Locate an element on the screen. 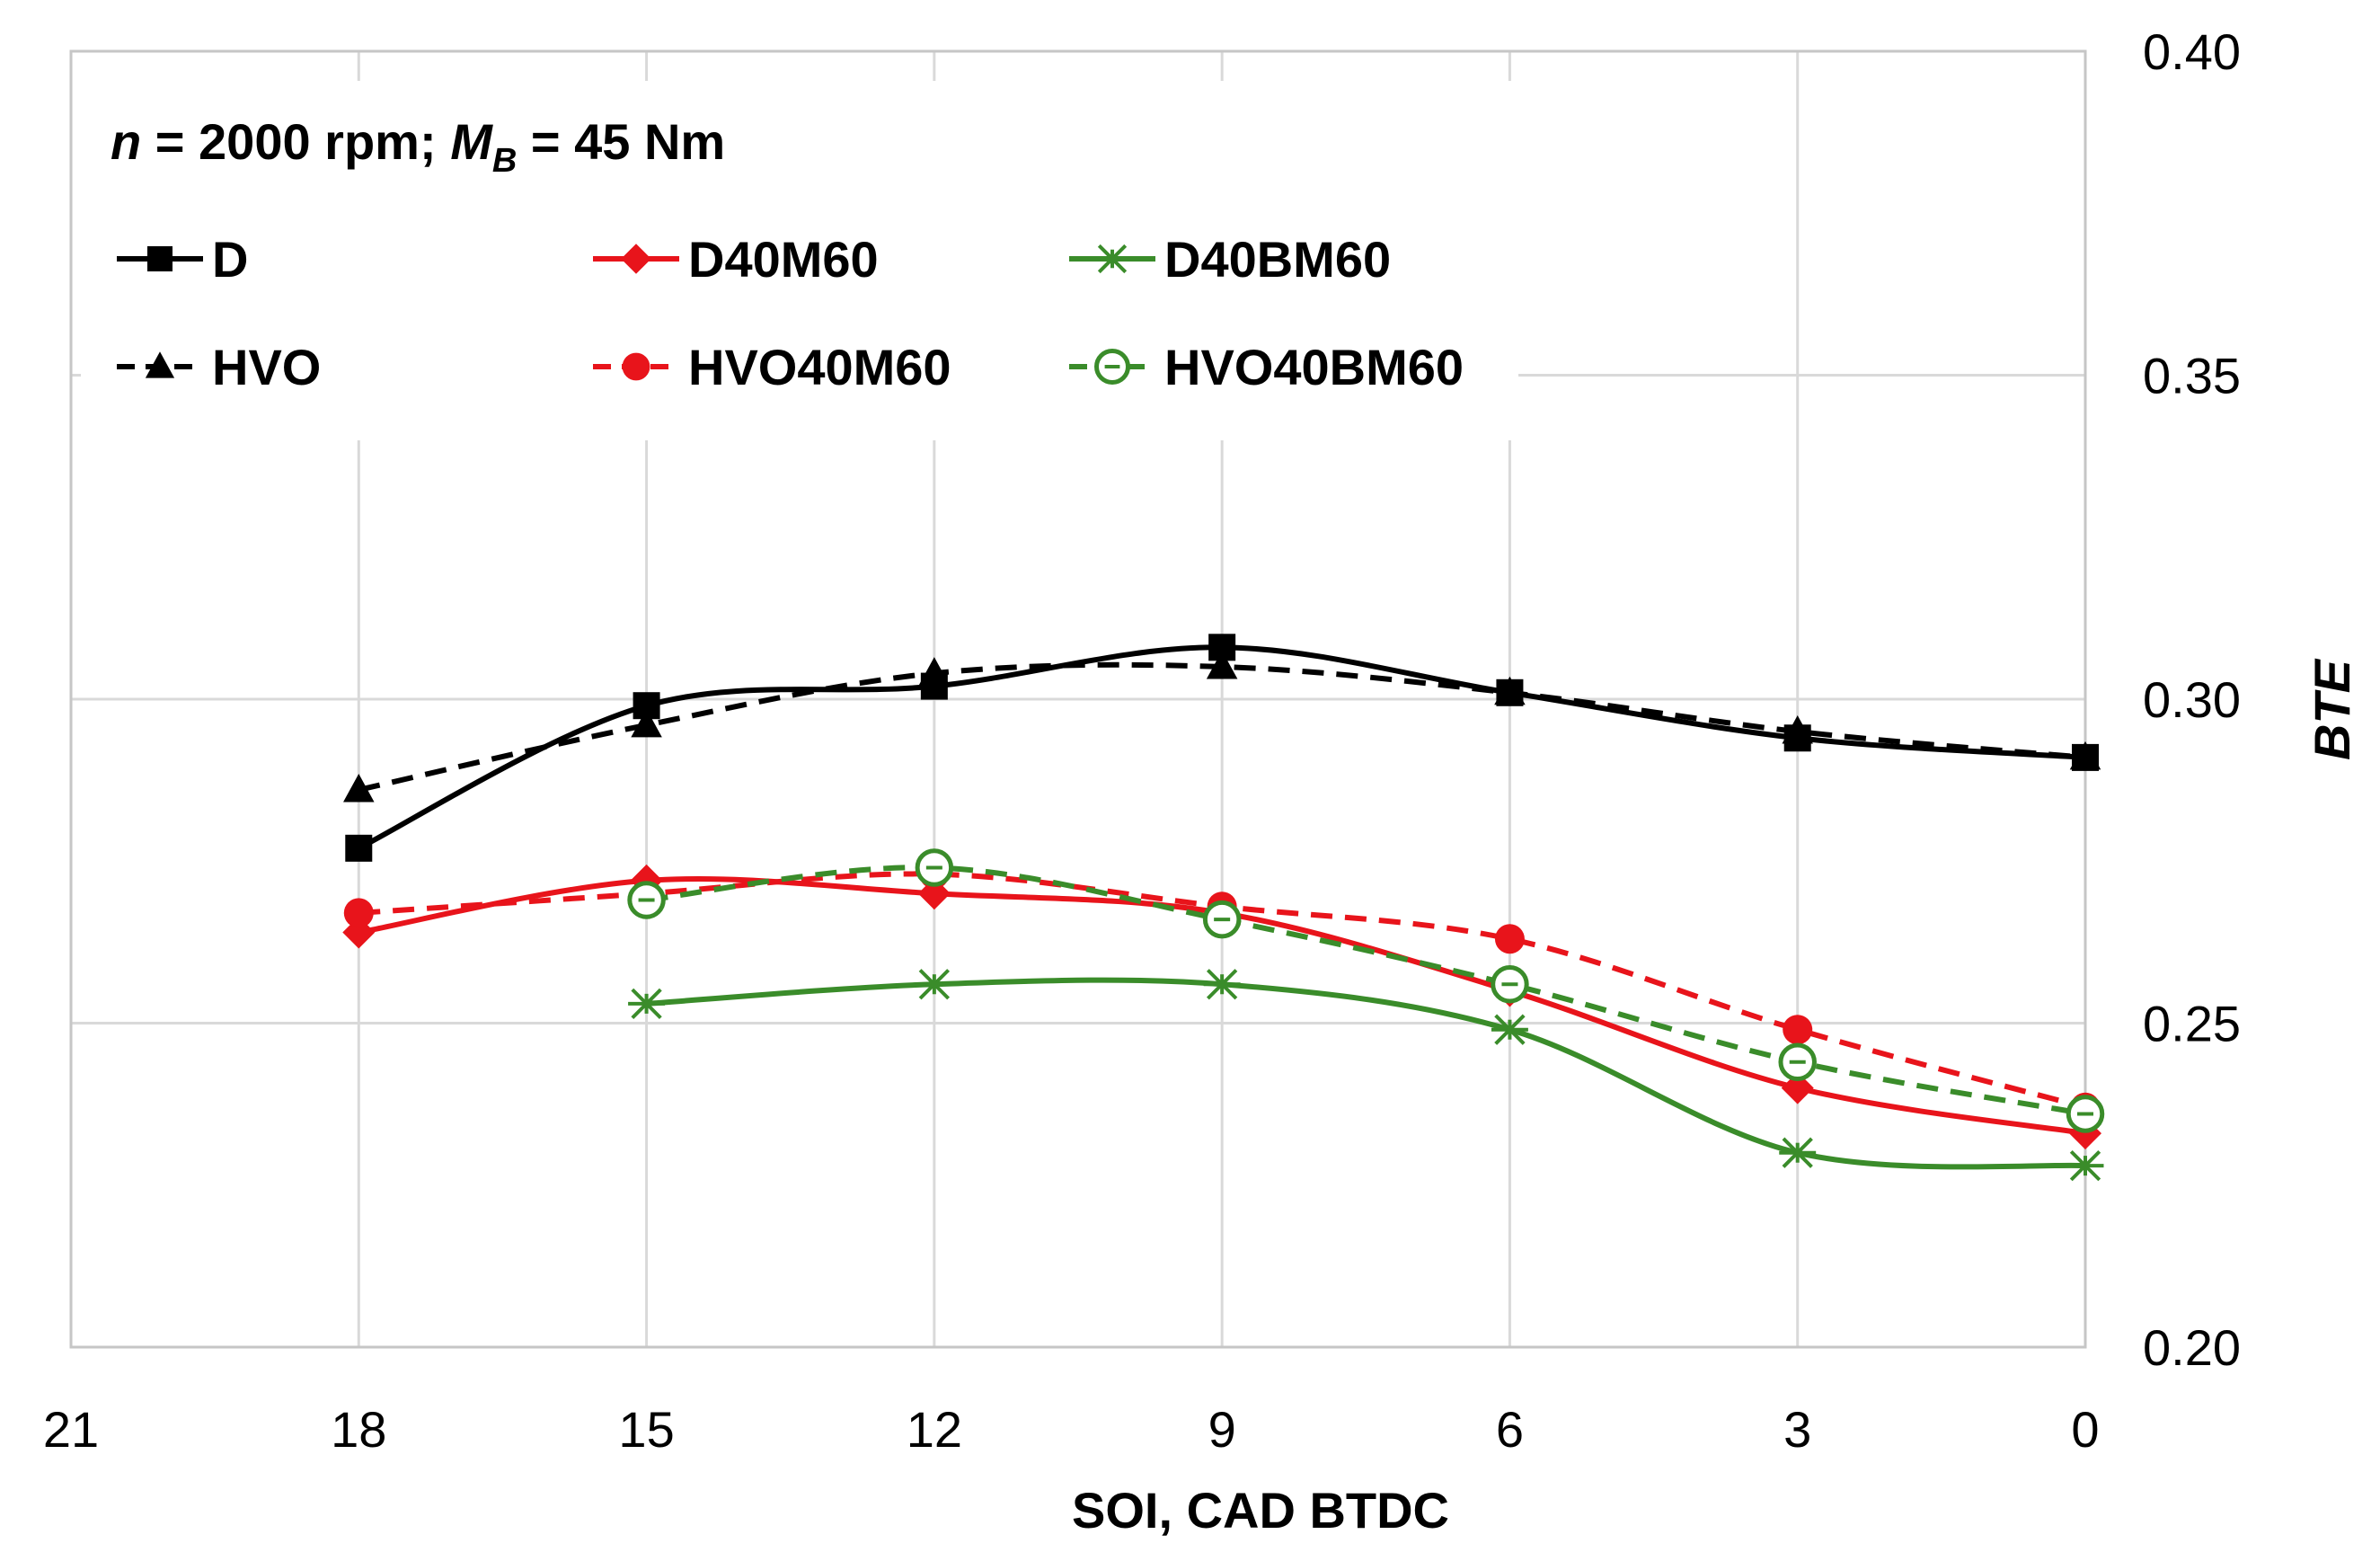  operating-condition-annotation: n = 2000 rpm; MB = 45 Nm is located at coordinates (418, 146).